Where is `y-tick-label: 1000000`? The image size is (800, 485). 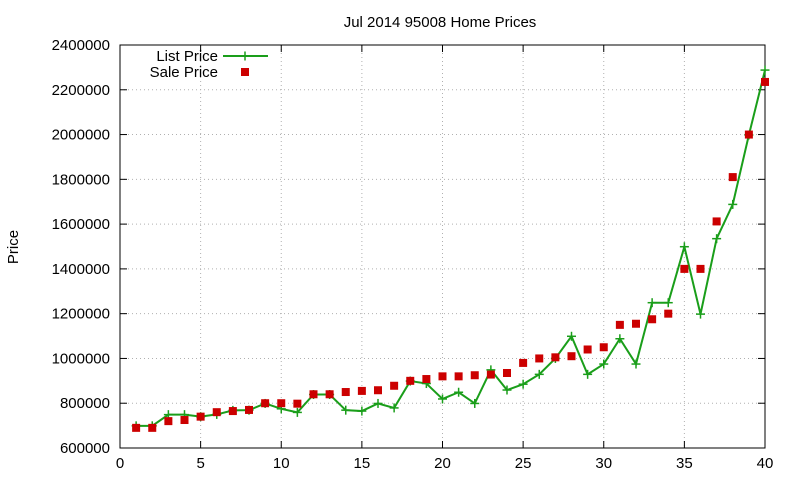
y-tick-label: 1000000 is located at coordinates (81, 358).